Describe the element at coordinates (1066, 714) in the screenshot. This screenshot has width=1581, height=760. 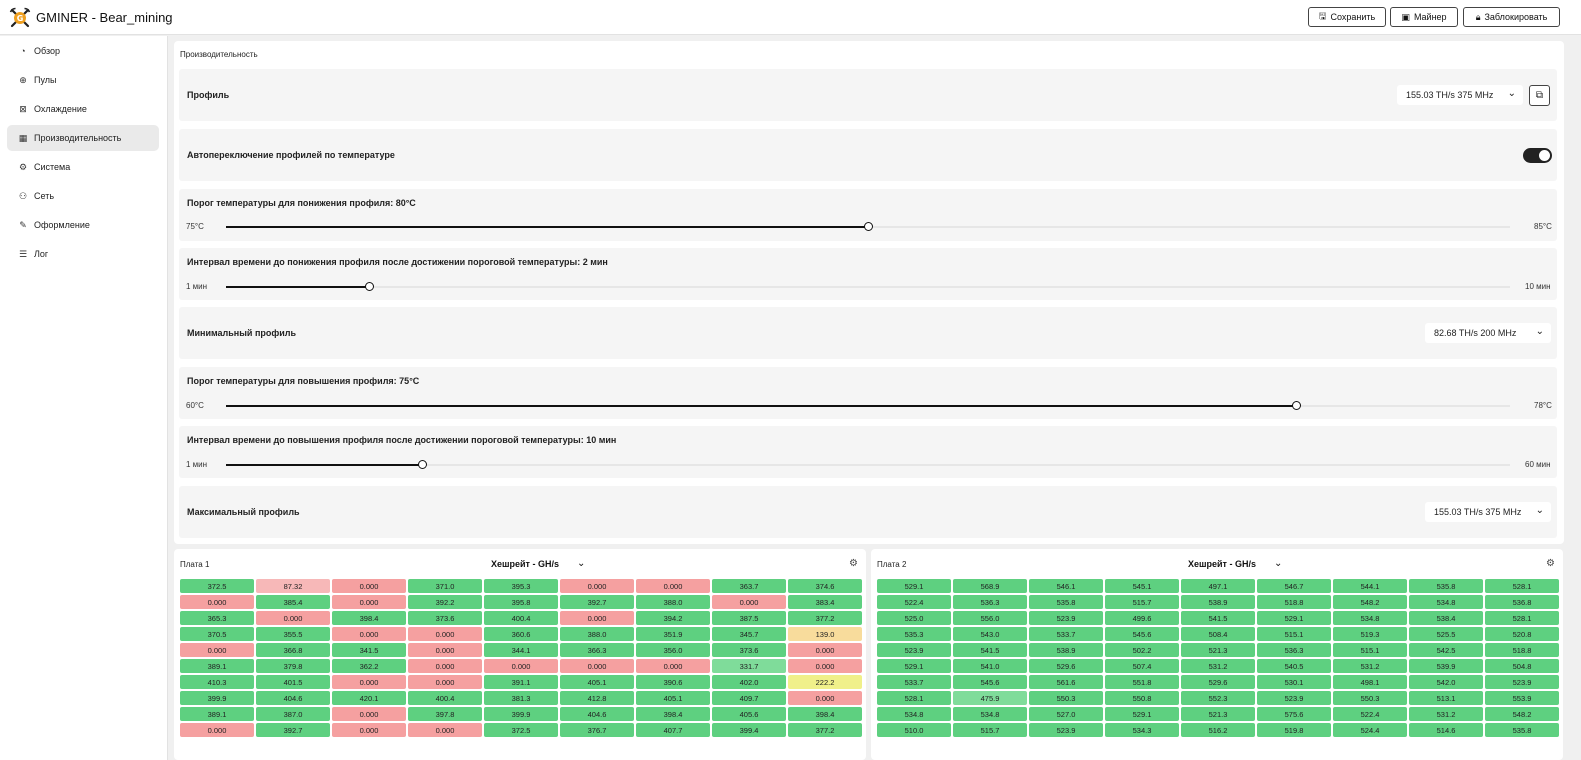
I see `hashrate-cell: 527.0` at that location.